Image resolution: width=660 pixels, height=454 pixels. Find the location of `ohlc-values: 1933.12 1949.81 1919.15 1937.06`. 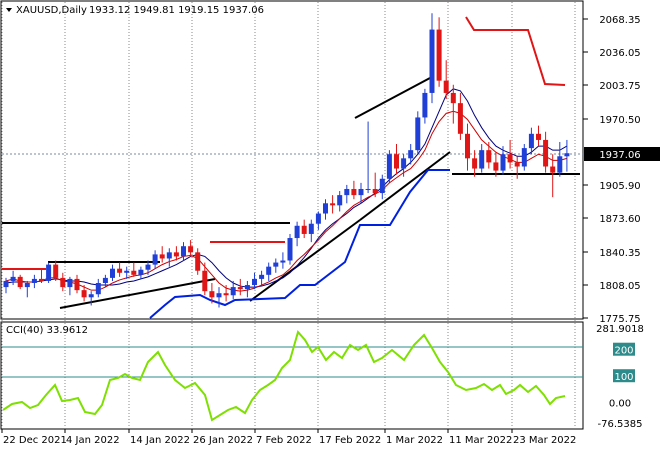

ohlc-values: 1933.12 1949.81 1919.15 1937.06 is located at coordinates (176, 10).